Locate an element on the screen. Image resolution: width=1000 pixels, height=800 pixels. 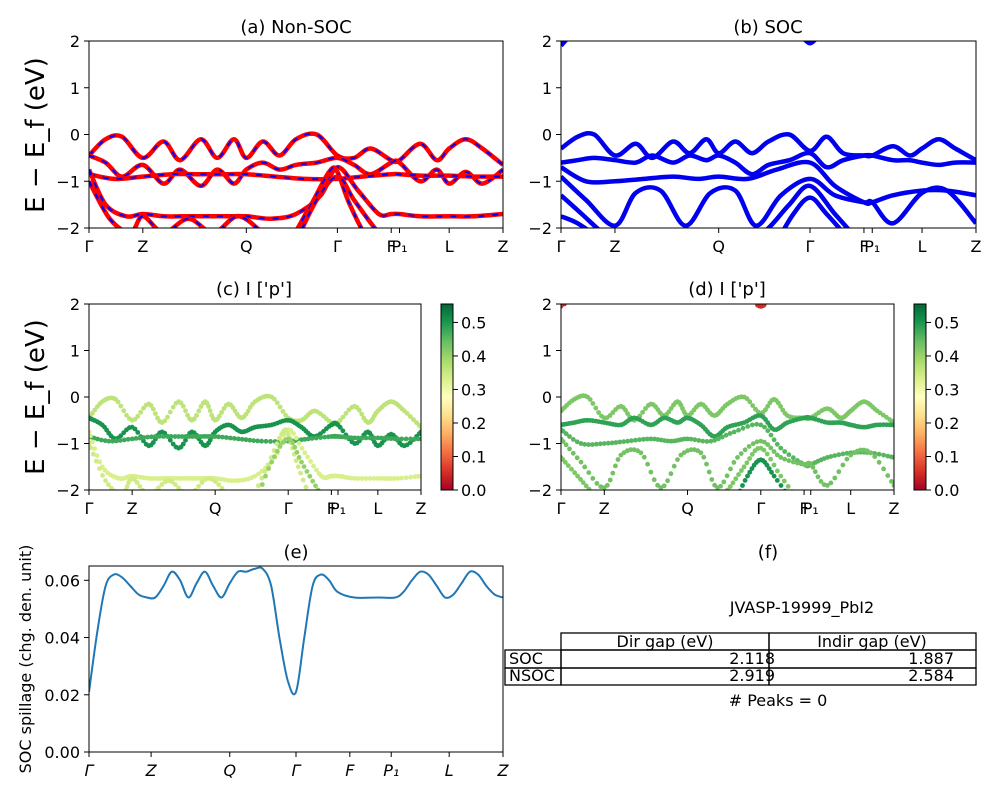
nsoc-band-dash is located at coordinates (296, 176).